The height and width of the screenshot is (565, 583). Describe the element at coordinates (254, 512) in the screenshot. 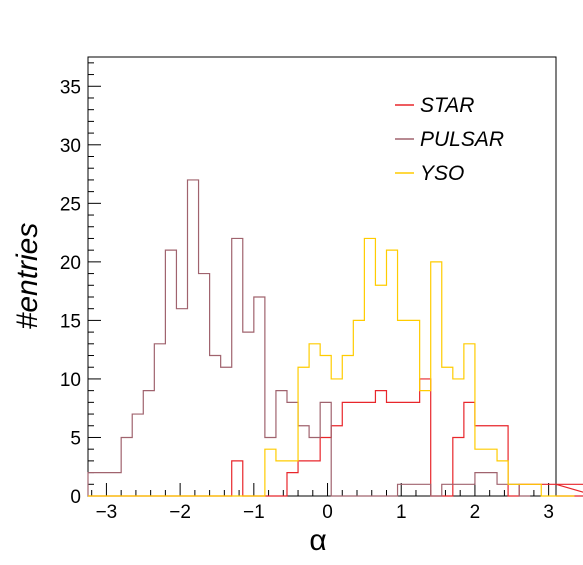

I see `x-tick-label: −1` at that location.